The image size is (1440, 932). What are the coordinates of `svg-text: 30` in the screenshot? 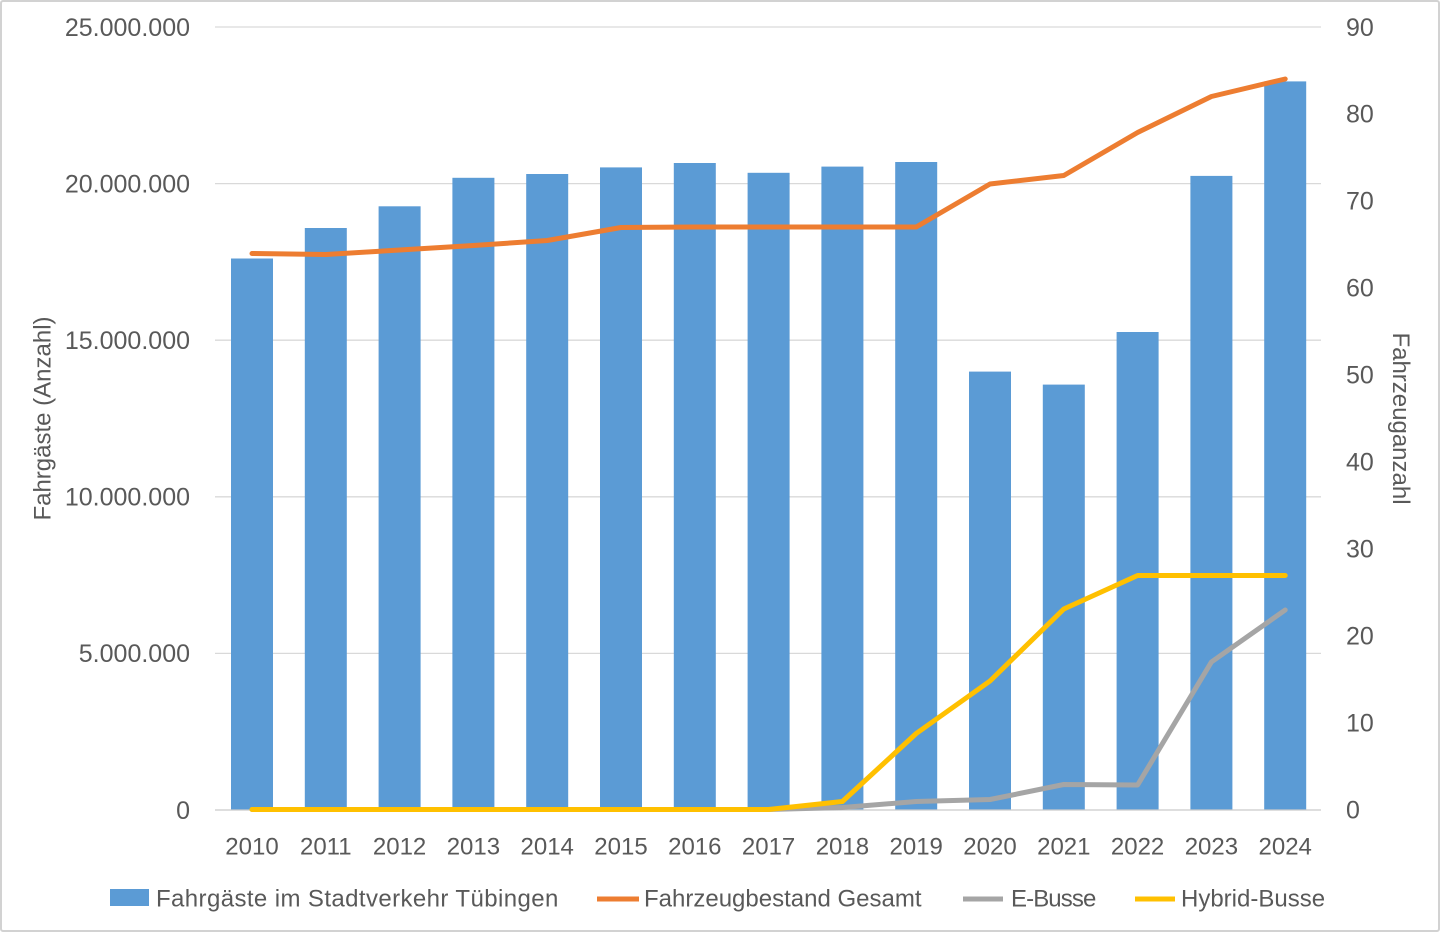 It's located at (1360, 550).